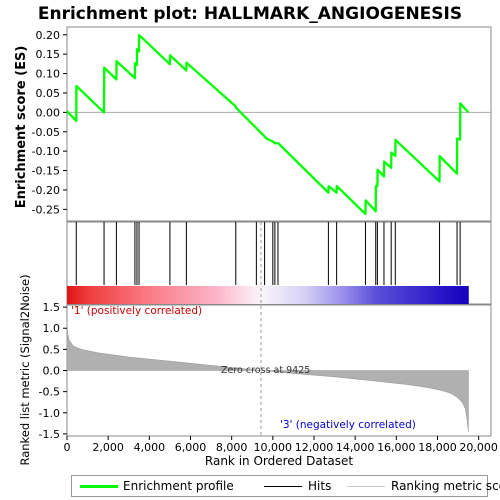  I want to click on ranking-ytick-label: -1.5, so click(49, 434).